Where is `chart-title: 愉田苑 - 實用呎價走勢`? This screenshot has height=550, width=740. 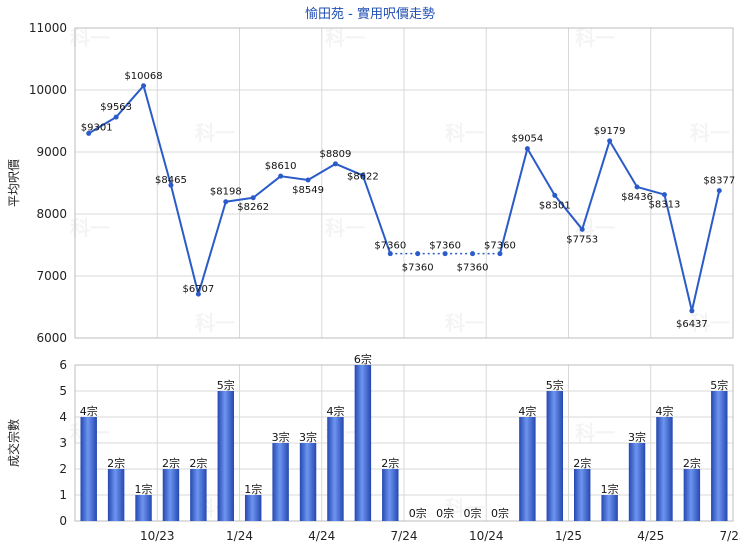 chart-title: 愉田苑 - 實用呎價走勢 is located at coordinates (370, 14).